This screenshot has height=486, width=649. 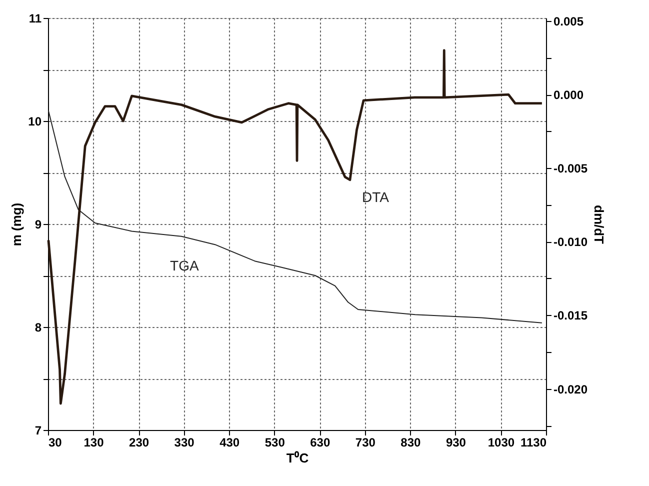 I want to click on x-tick-label: 630, so click(x=320, y=443).